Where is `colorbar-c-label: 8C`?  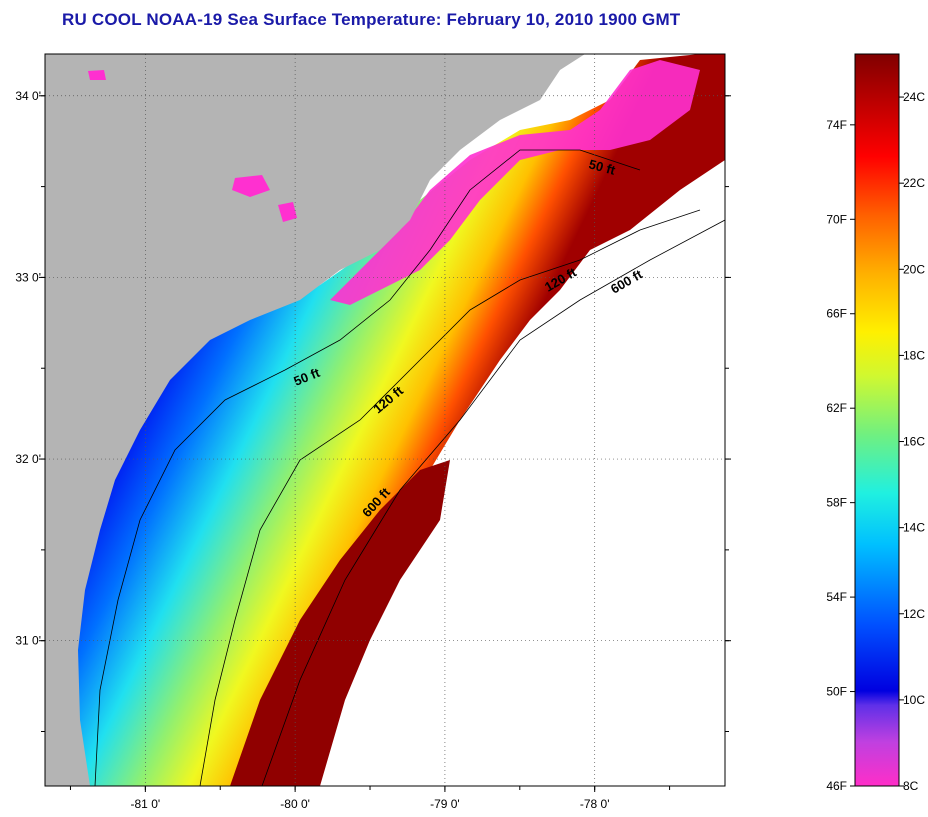
colorbar-c-label: 8C is located at coordinates (911, 786).